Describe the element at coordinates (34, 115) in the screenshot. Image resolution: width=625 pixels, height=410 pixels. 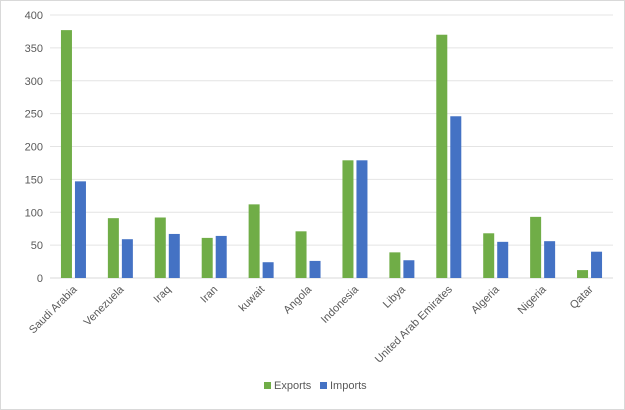
I see `y-tick-label: 250` at that location.